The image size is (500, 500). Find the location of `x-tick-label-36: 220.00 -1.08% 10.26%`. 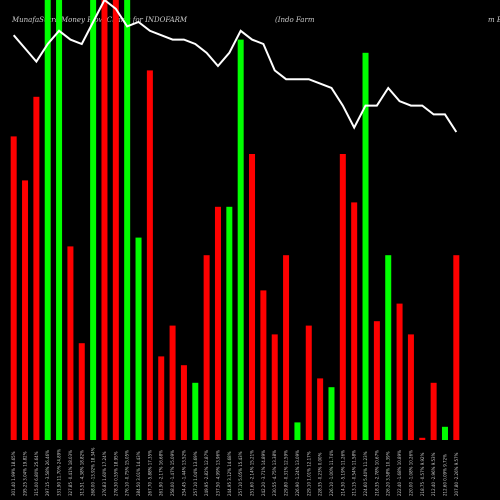

x-tick-label-36: 220.00 -1.08% 10.26% is located at coordinates (410, 473).